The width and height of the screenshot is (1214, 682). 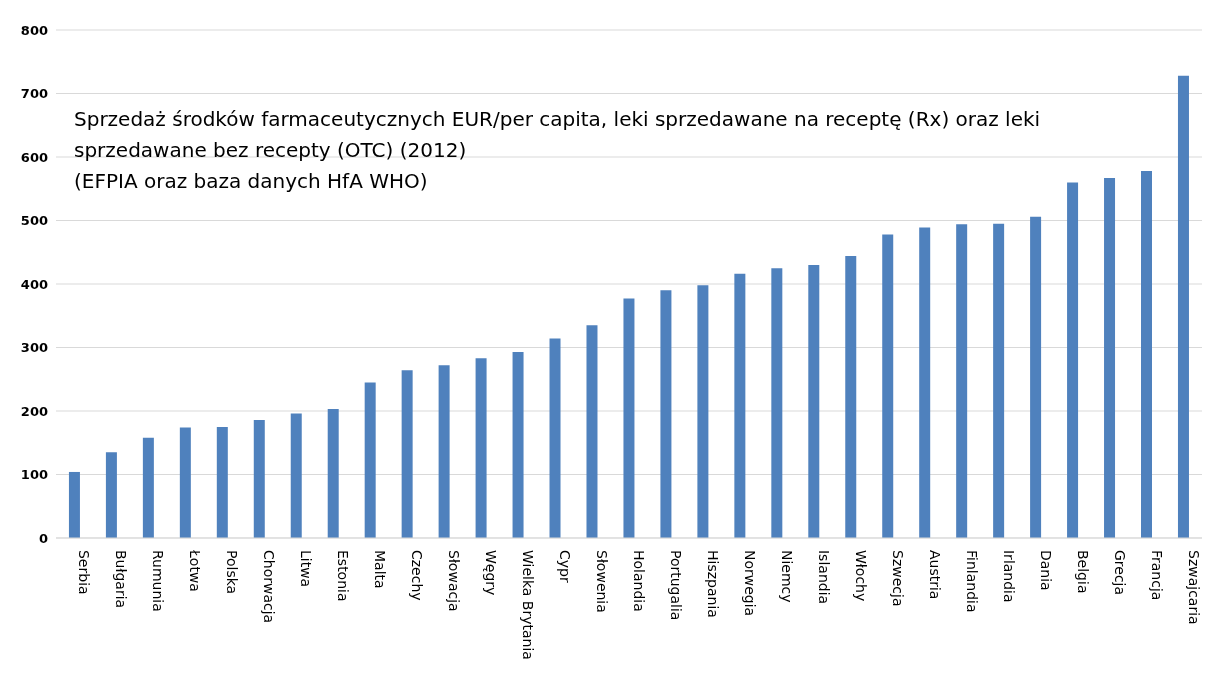 I want to click on x-tick-label: Francja, so click(x=1156, y=575).